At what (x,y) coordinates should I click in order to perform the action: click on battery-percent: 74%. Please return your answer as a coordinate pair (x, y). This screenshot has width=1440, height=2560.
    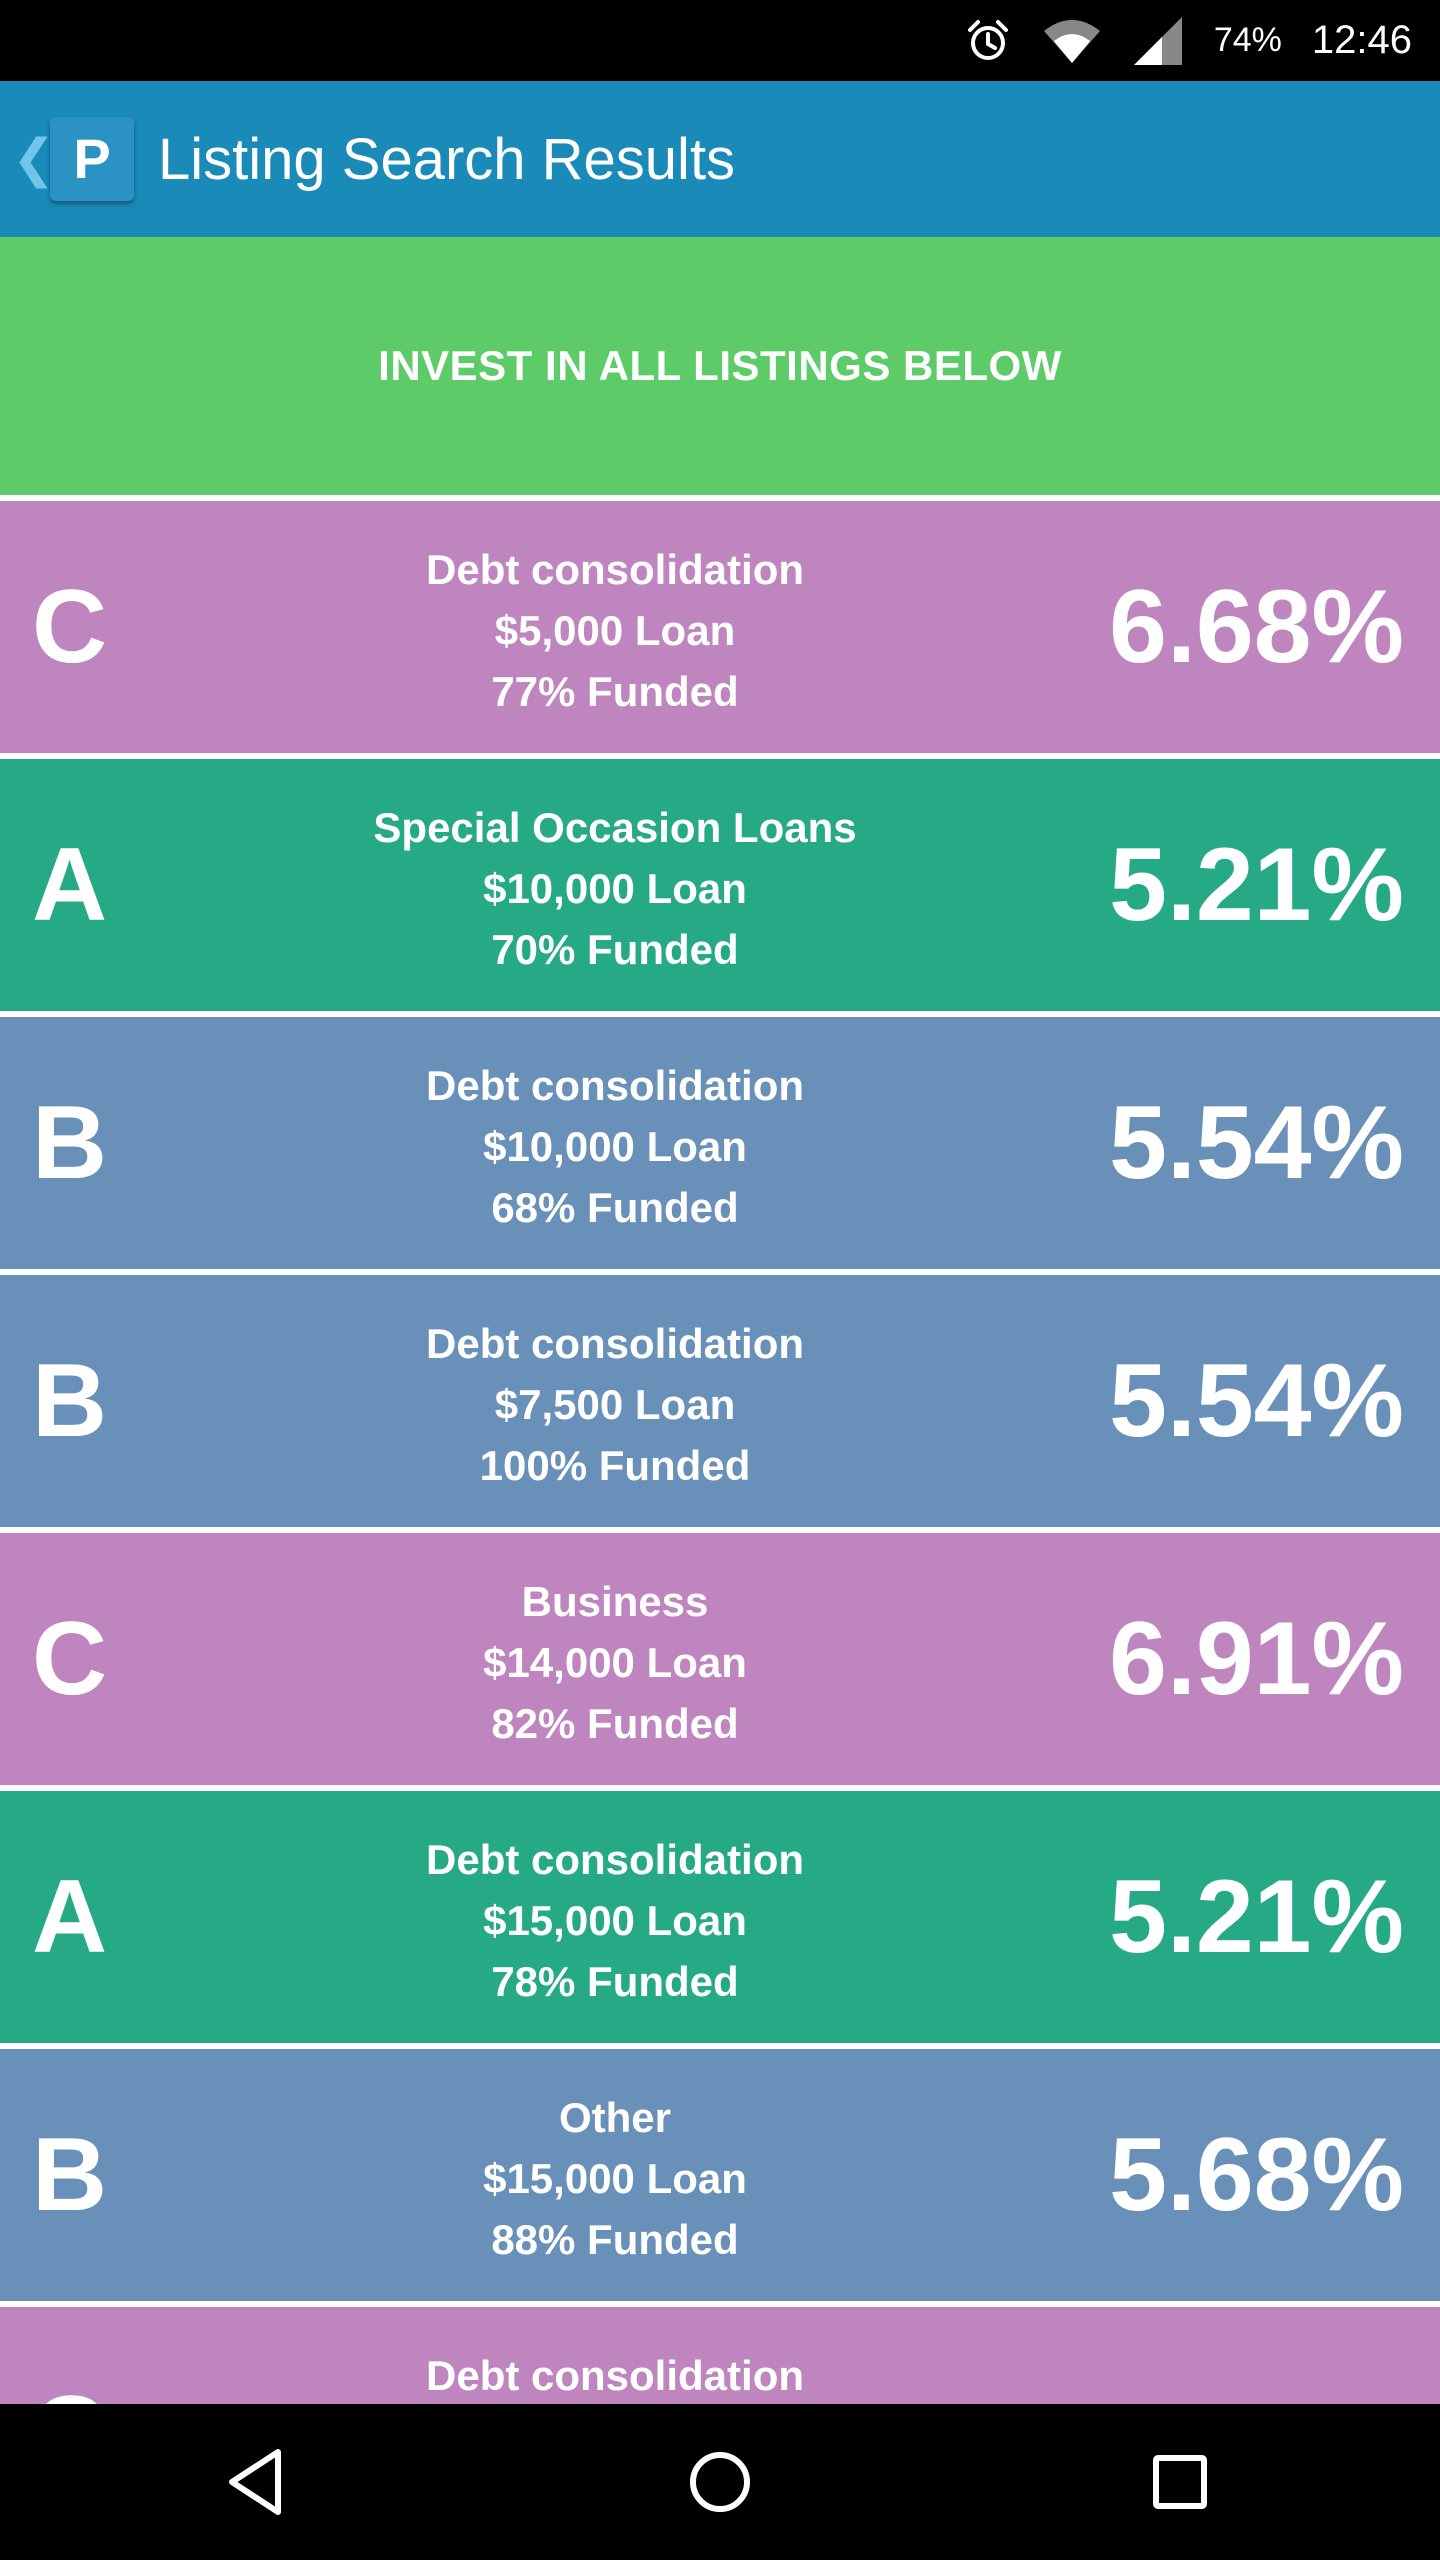
    Looking at the image, I should click on (1247, 40).